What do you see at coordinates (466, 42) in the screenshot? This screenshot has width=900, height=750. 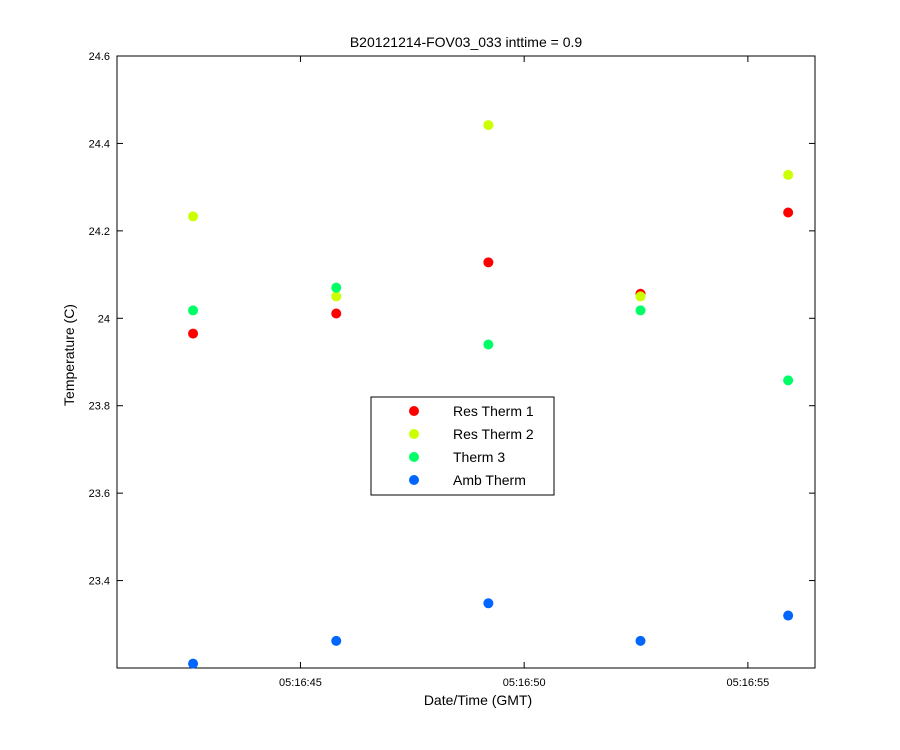 I see `chart-title: B20121214-FOV03_033 inttime = 0.9` at bounding box center [466, 42].